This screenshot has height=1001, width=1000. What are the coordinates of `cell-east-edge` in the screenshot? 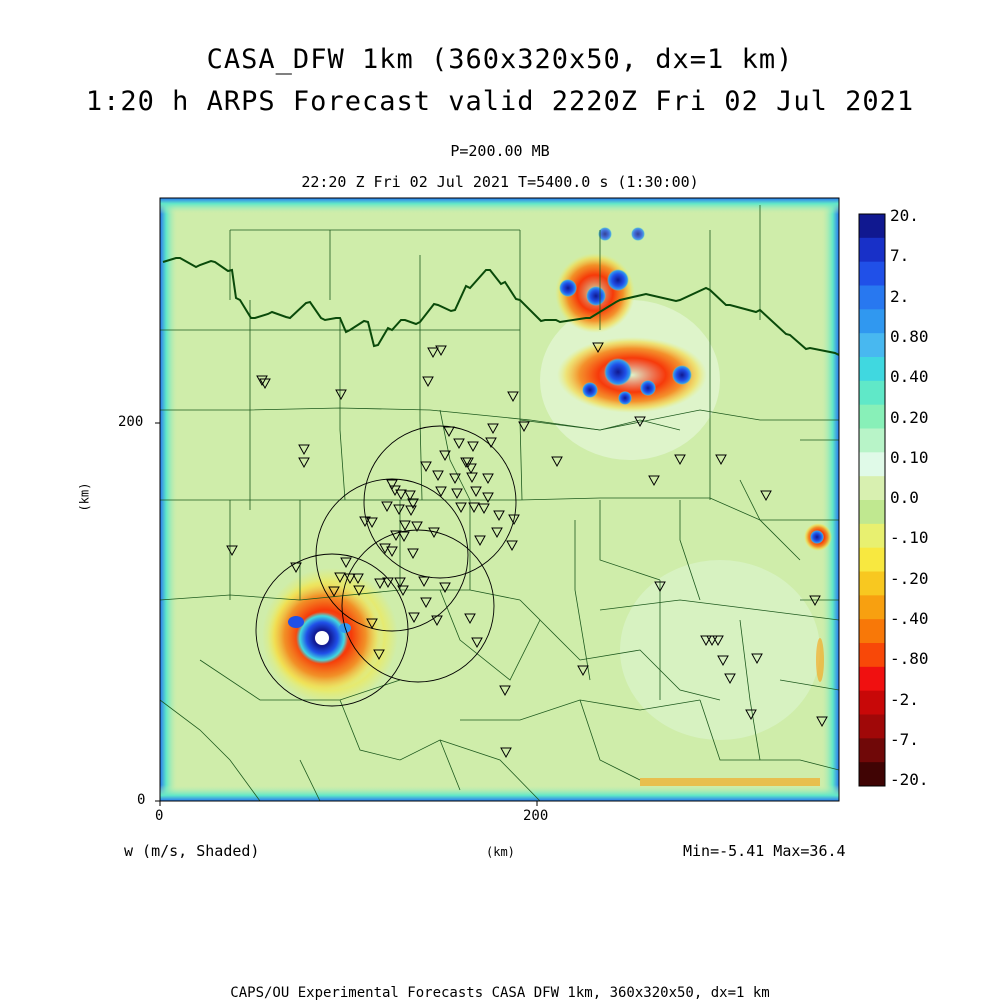 It's located at (818, 537).